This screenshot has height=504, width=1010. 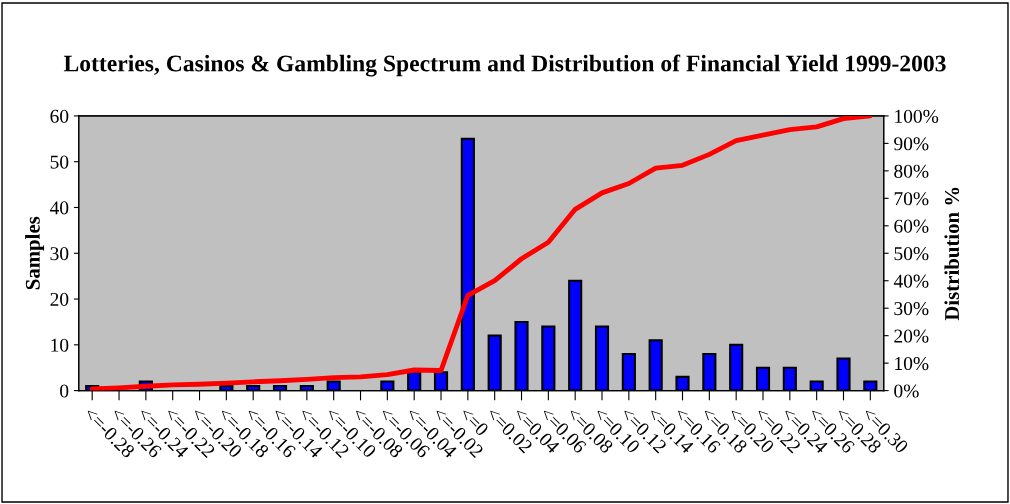 What do you see at coordinates (911, 336) in the screenshot?
I see `y2-tick-label: 20%` at bounding box center [911, 336].